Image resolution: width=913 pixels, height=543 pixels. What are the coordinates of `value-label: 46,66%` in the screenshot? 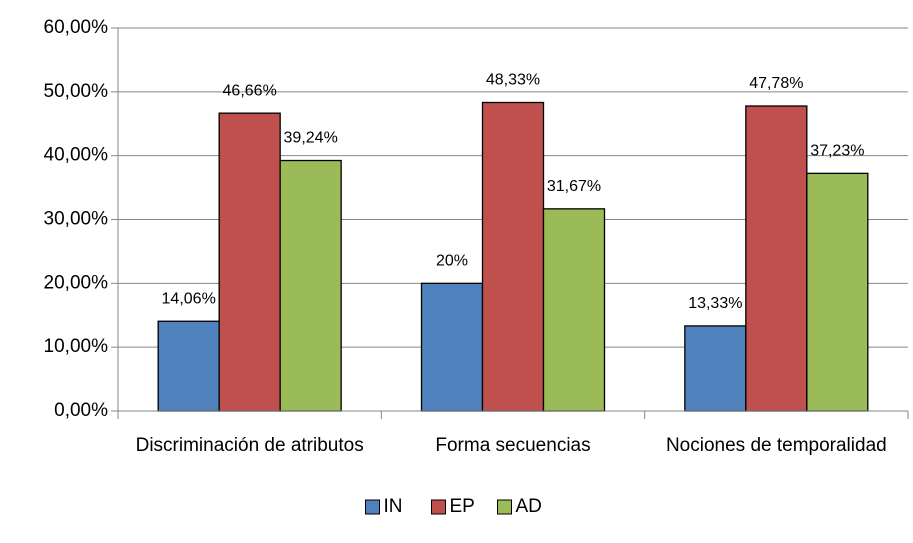 It's located at (250, 90).